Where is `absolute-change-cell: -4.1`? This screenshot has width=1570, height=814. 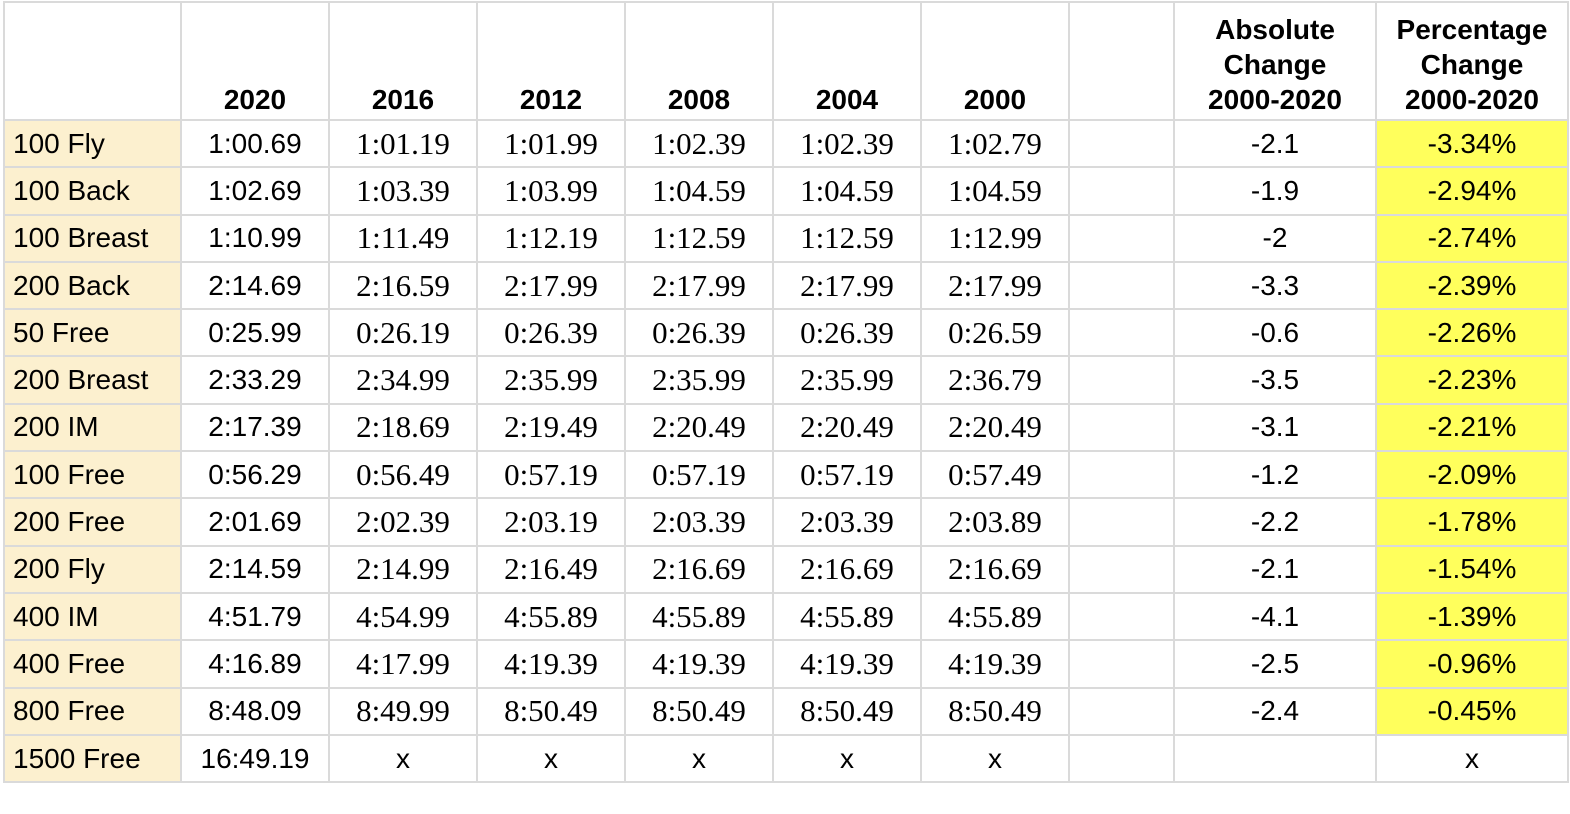 absolute-change-cell: -4.1 is located at coordinates (1275, 616).